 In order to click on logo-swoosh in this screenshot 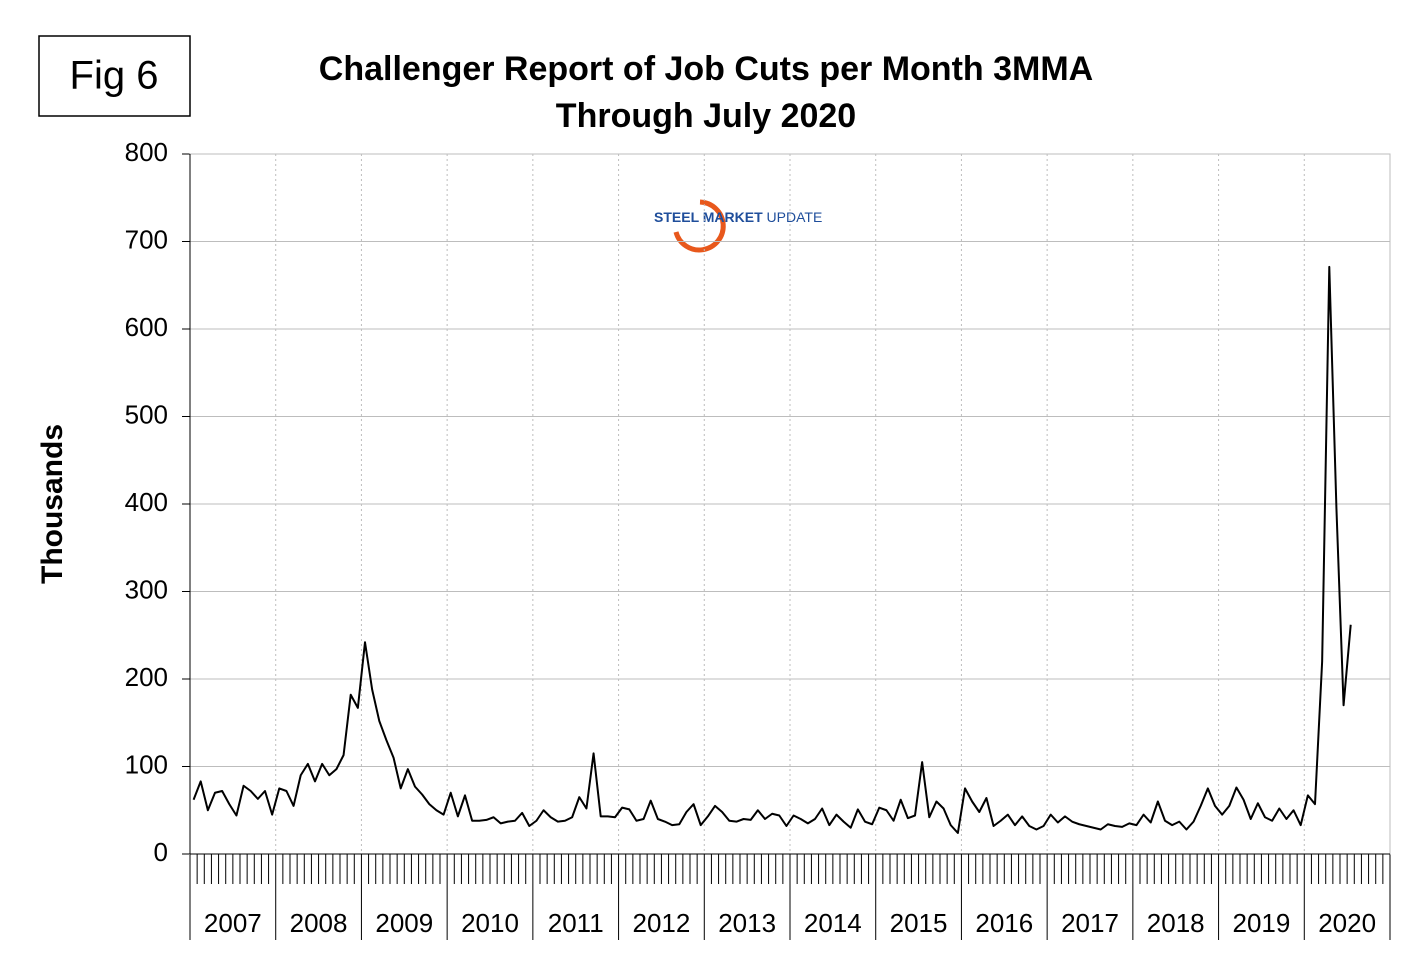, I will do `click(699, 226)`.